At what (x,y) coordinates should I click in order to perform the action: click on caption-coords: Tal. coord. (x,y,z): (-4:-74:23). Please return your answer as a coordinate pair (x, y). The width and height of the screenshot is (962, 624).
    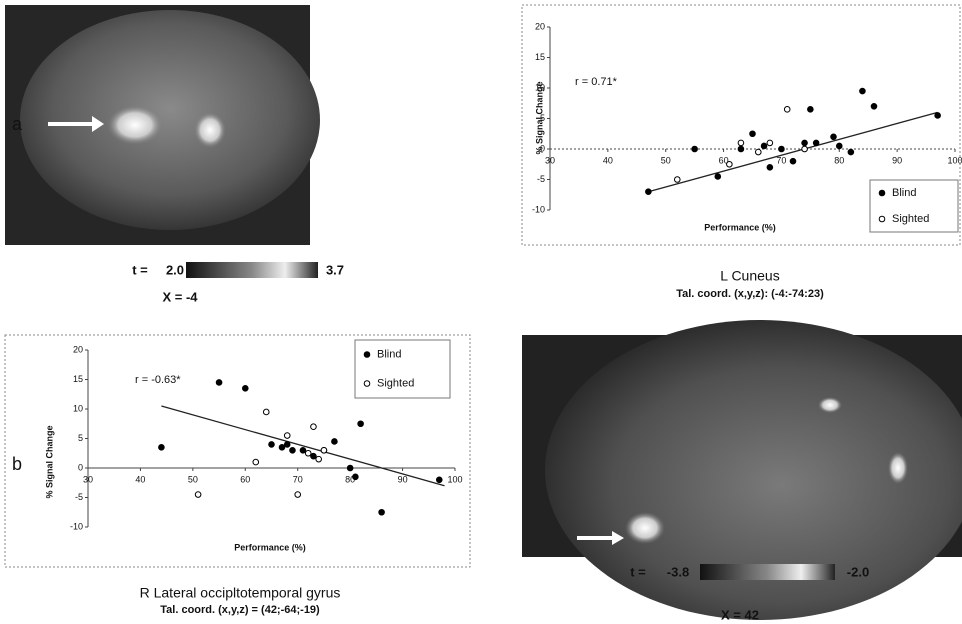
    Looking at the image, I should click on (750, 294).